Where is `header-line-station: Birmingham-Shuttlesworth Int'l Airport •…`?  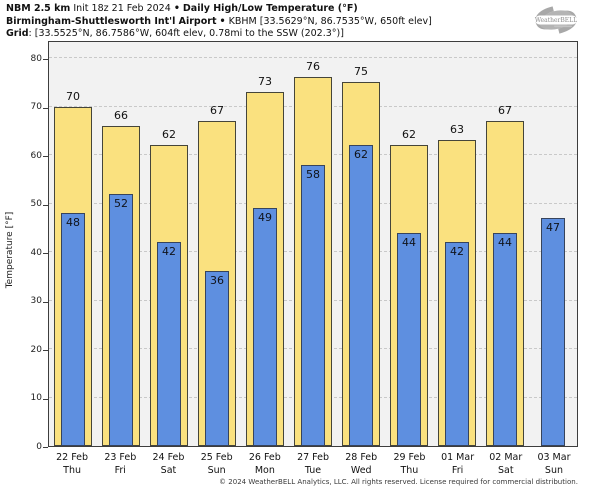
header-line-station: Birmingham-Shuttlesworth Int'l Airport •… is located at coordinates (219, 22).